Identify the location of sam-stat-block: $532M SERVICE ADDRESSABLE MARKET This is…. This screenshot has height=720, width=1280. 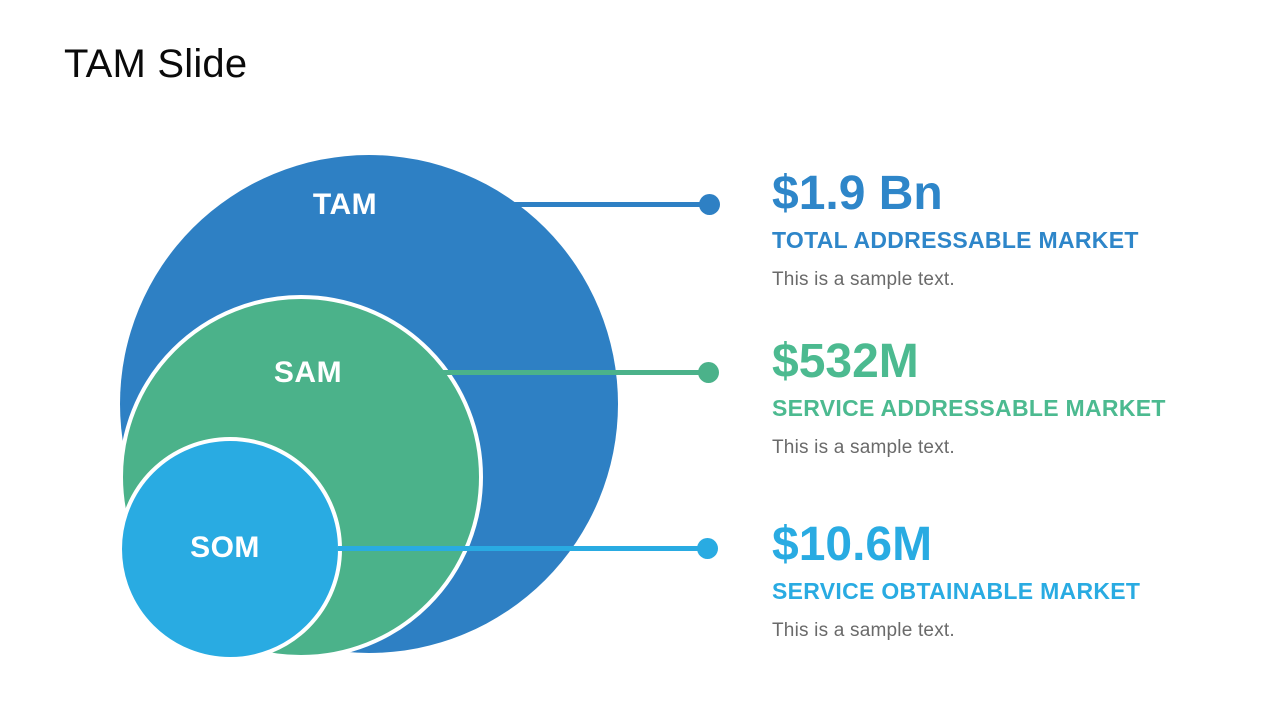
(1012, 397).